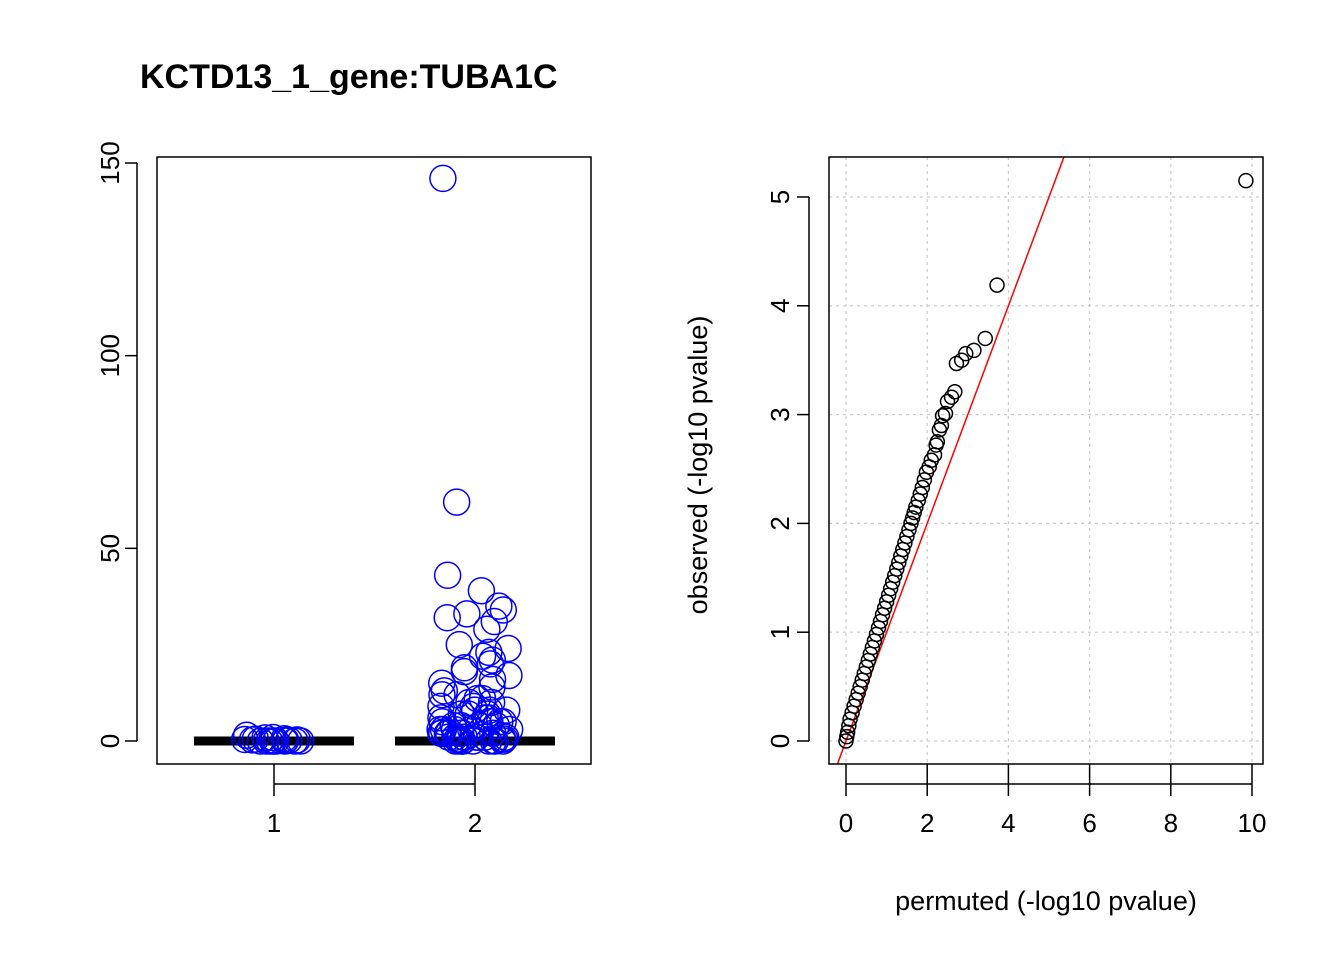 This screenshot has height=960, width=1344. I want to click on y-tick-label: 50, so click(110, 548).